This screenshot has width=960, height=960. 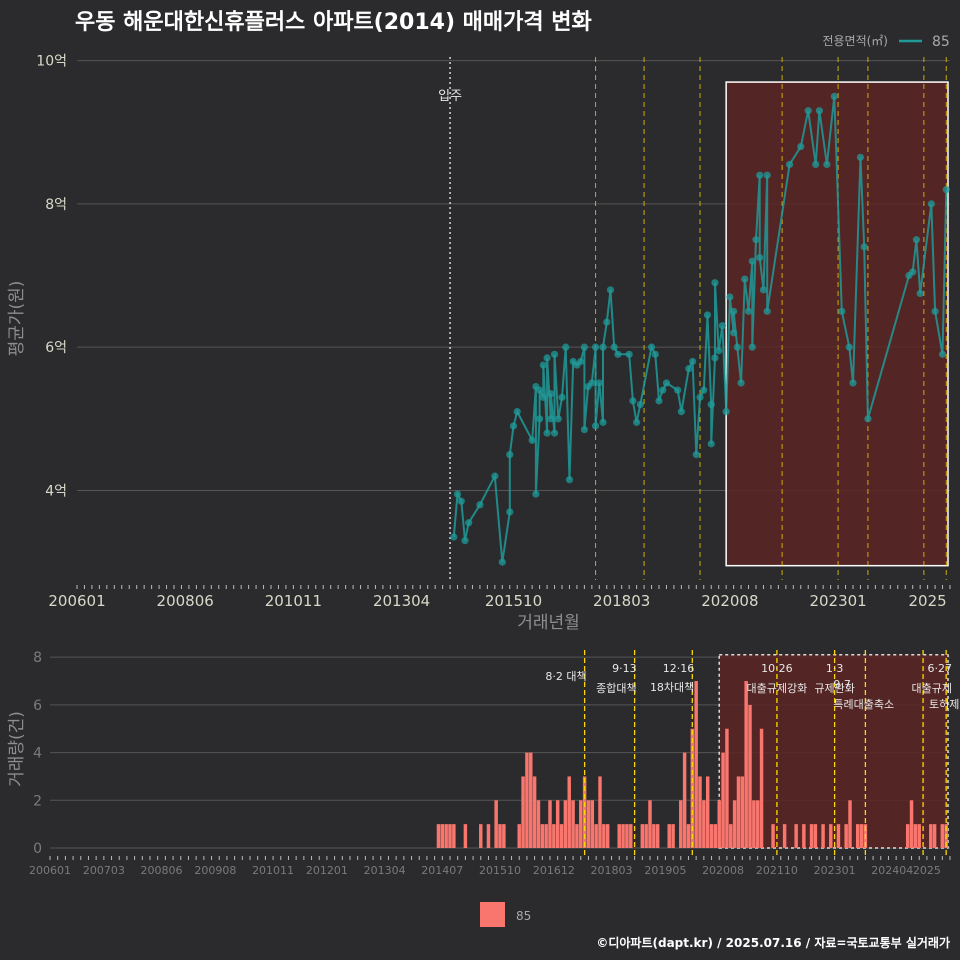 What do you see at coordinates (729, 601) in the screenshot?
I see `x-tick-label: 202008` at bounding box center [729, 601].